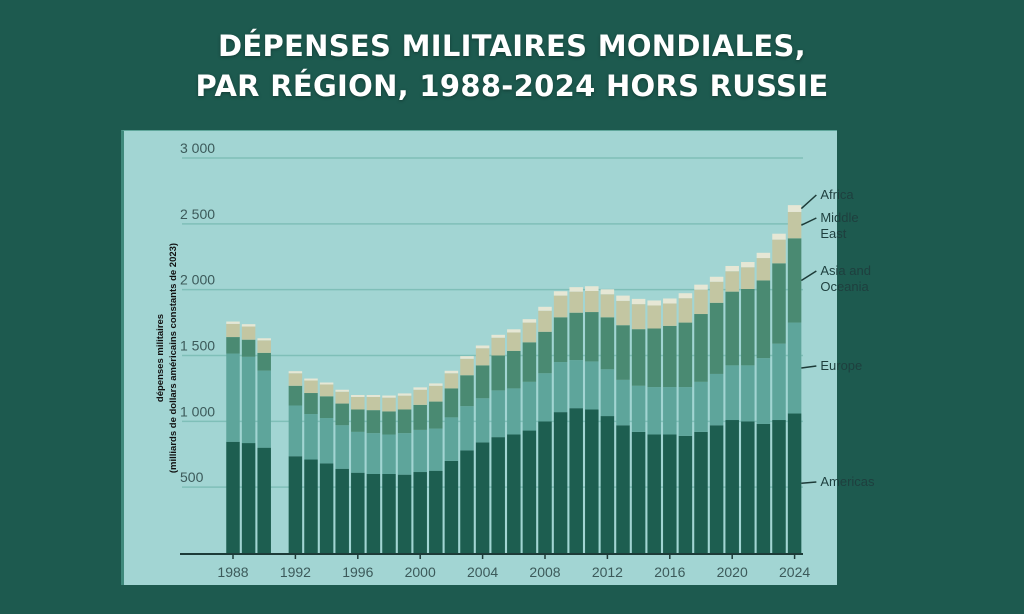 Image resolution: width=1024 pixels, height=614 pixels. Describe the element at coordinates (576, 420) in the screenshot. I see `bar-stack-2010` at that location.